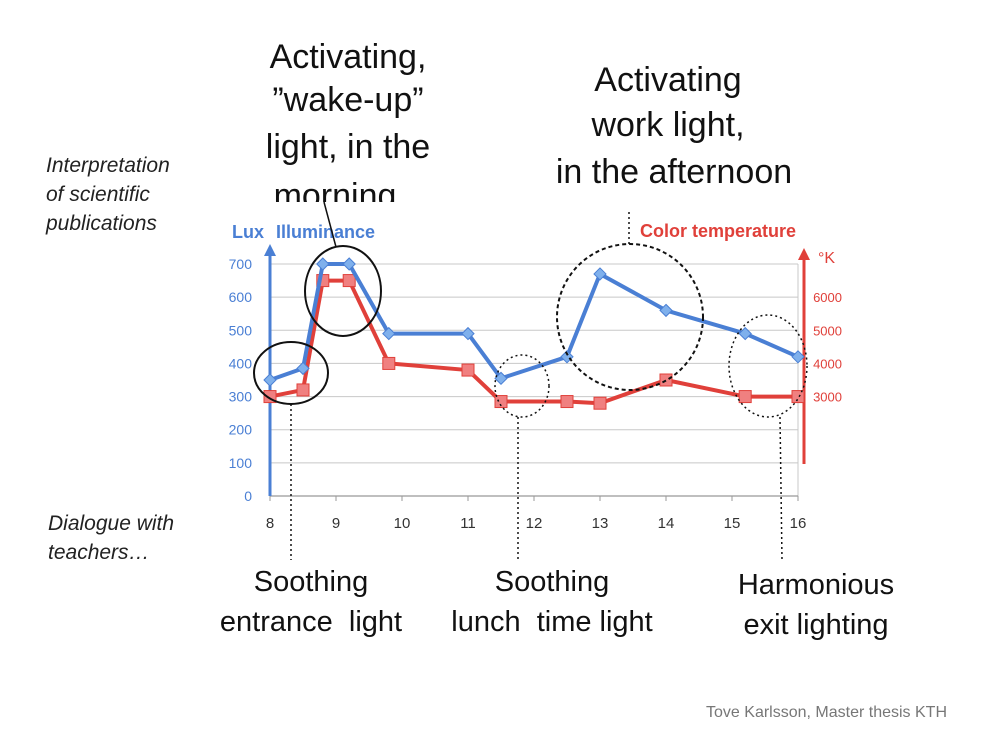  What do you see at coordinates (781, 488) in the screenshot?
I see `pointer-exit` at bounding box center [781, 488].